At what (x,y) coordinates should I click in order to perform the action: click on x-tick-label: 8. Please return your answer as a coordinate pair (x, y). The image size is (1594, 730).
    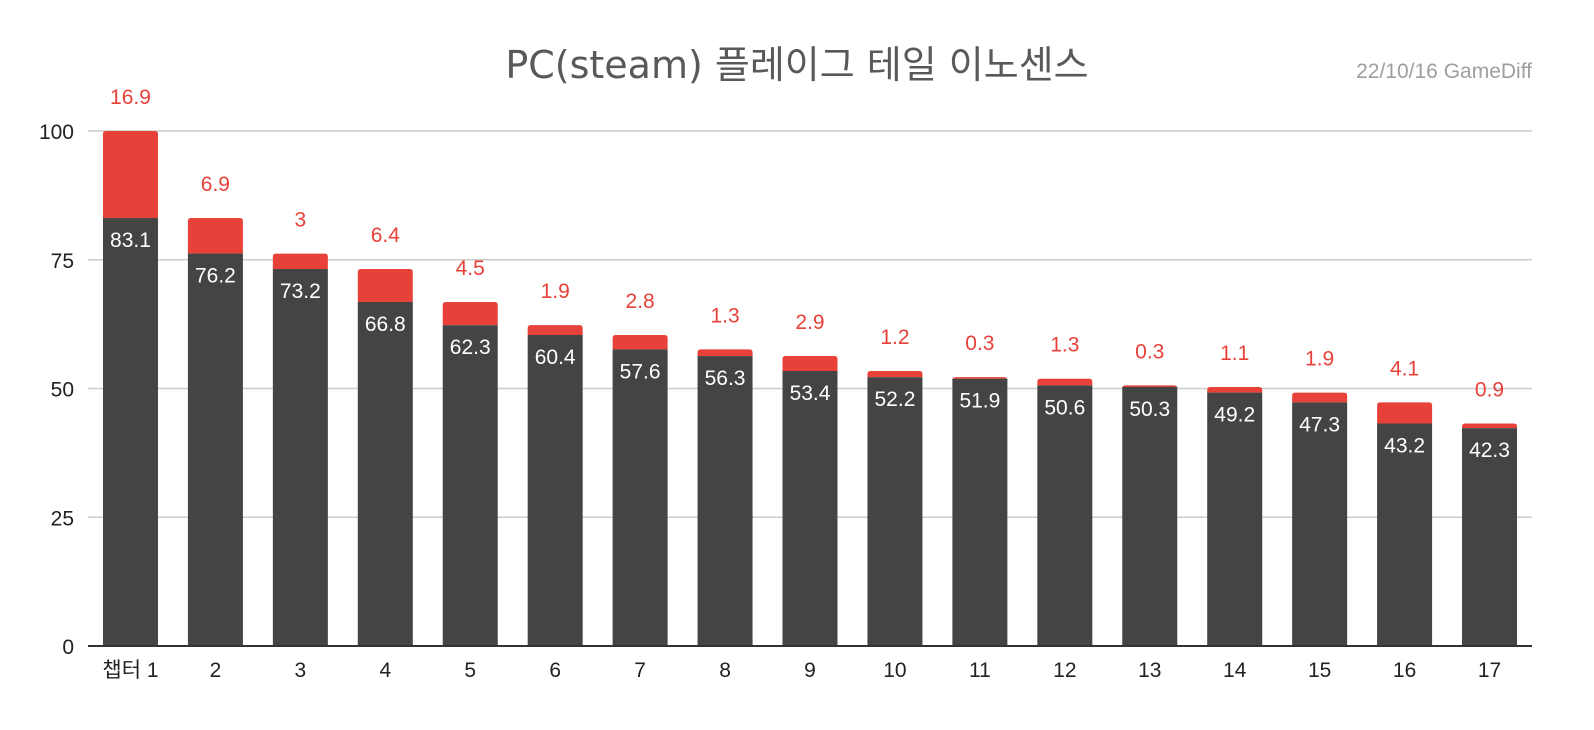
    Looking at the image, I should click on (725, 670).